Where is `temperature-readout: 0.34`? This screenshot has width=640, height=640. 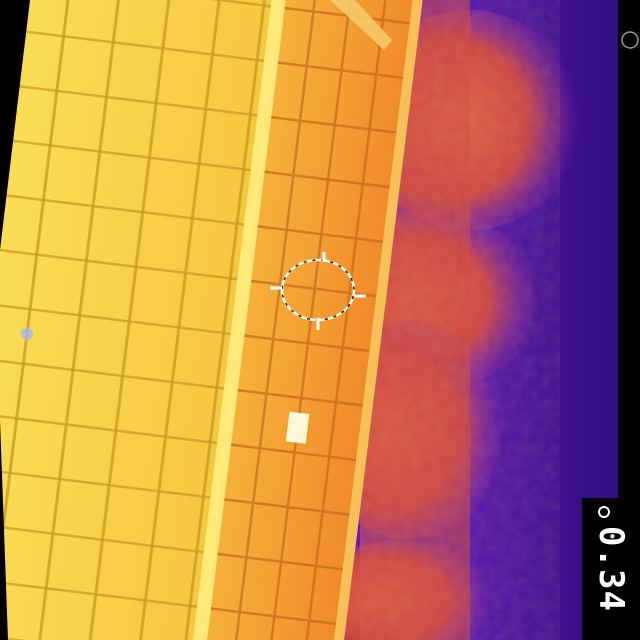
temperature-readout: 0.34 is located at coordinates (611, 569).